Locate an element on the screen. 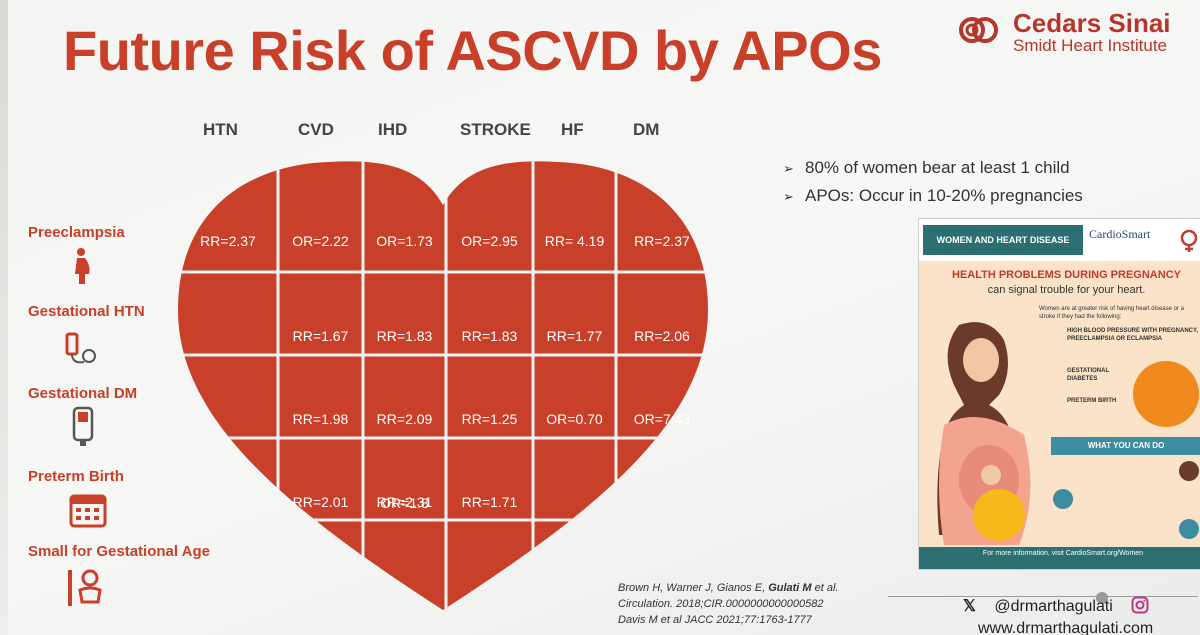 The height and width of the screenshot is (635, 1200). heart-cell-value: RR=1.98 is located at coordinates (321, 419).